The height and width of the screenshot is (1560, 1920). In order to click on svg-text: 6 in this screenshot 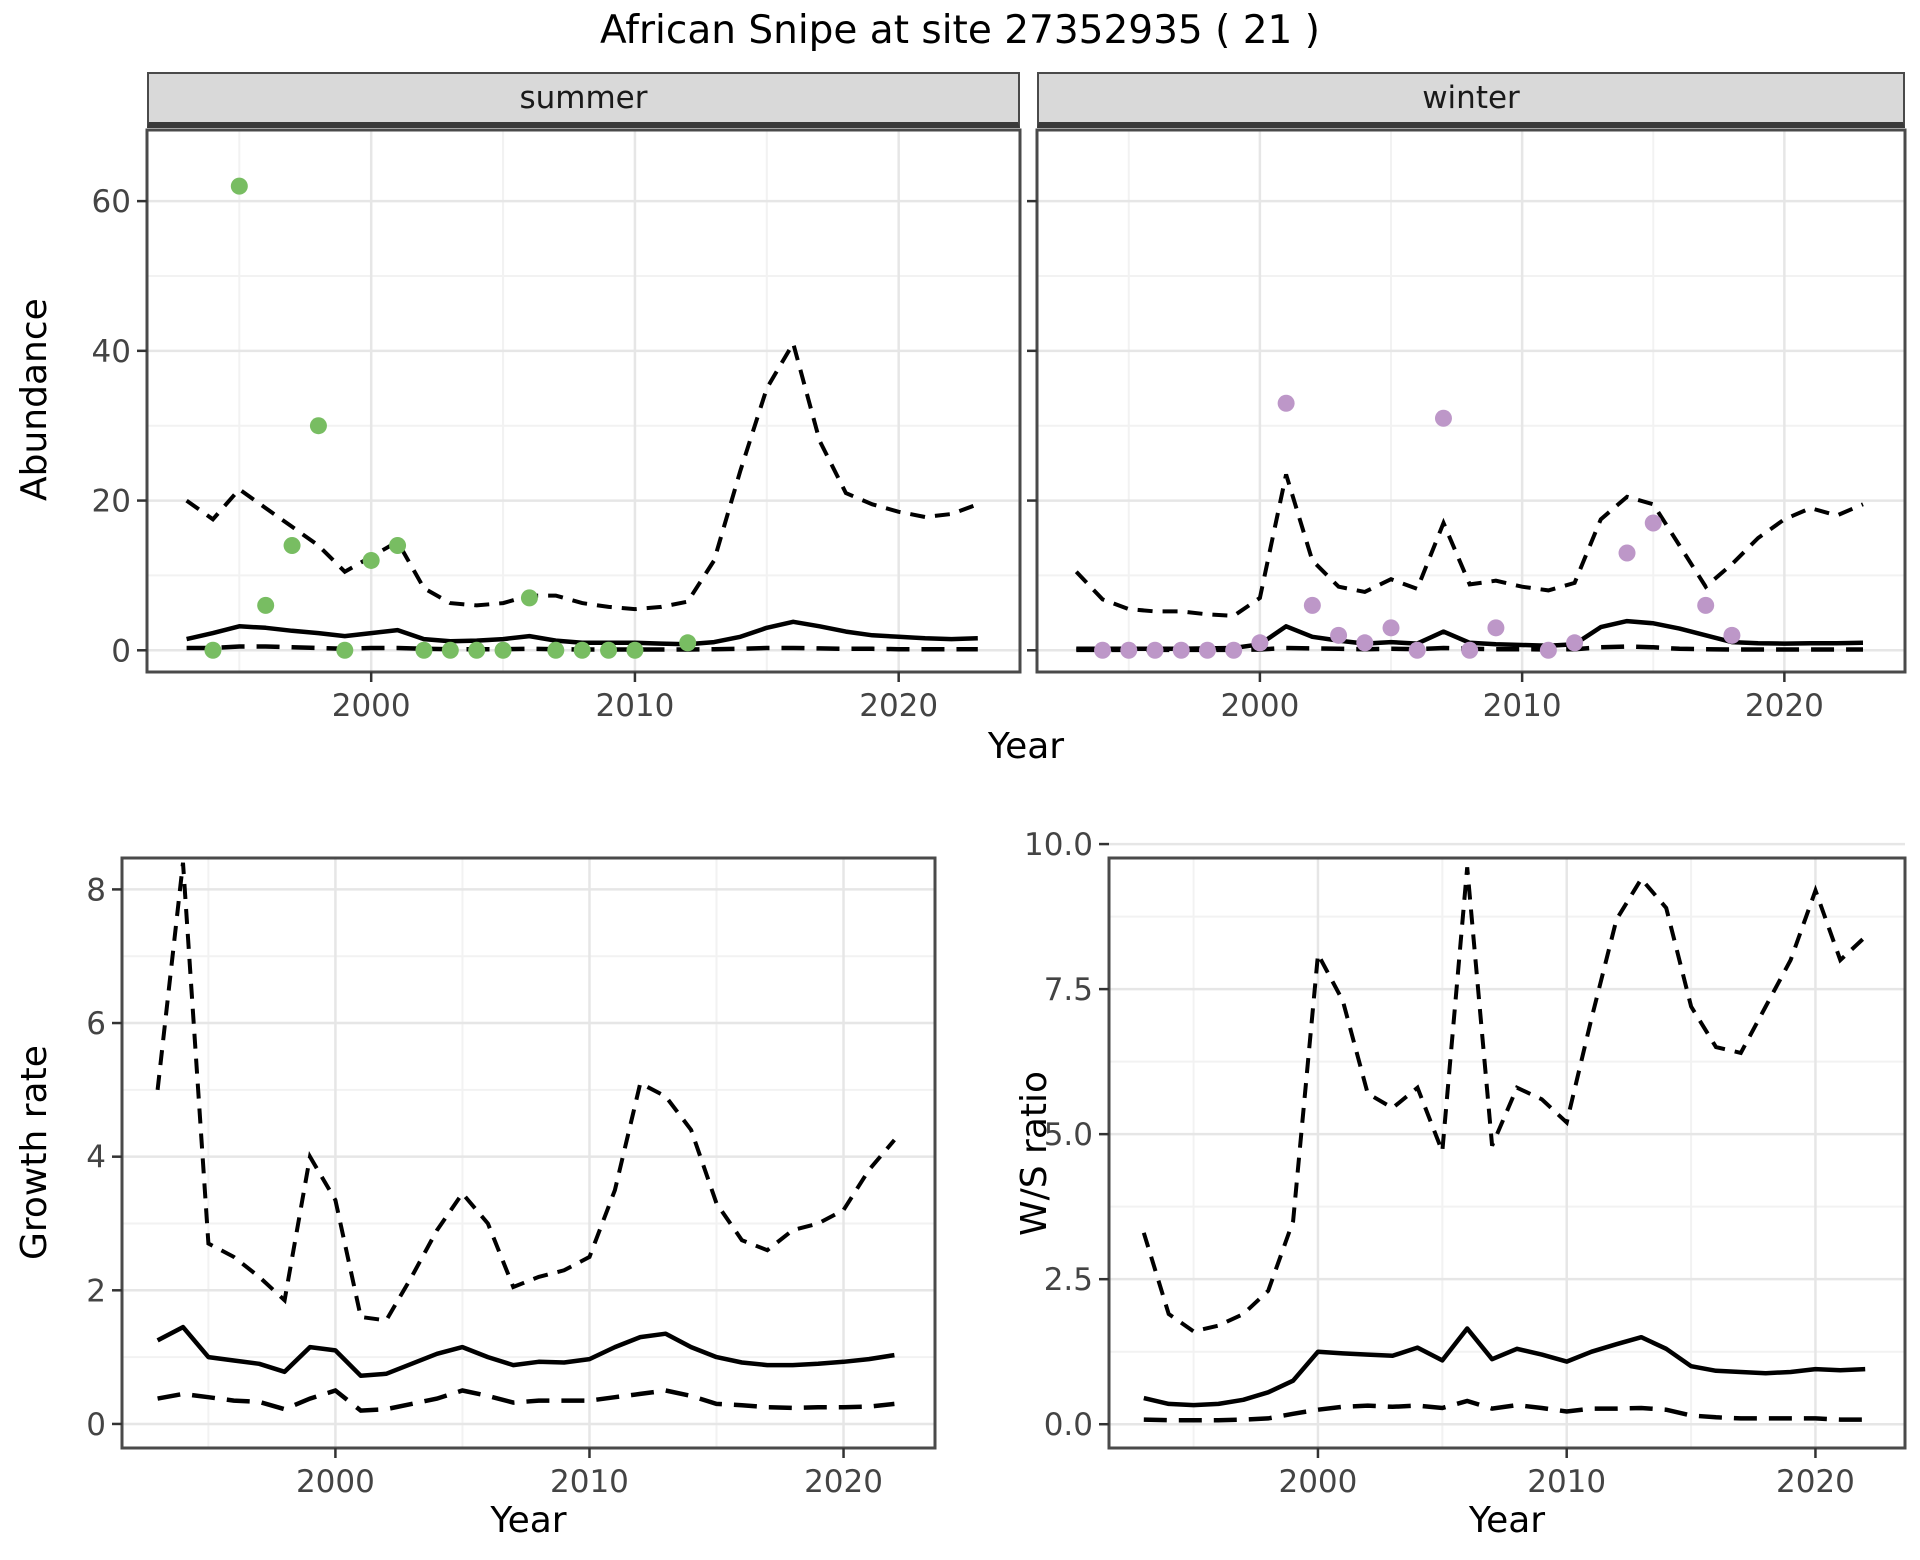, I will do `click(96, 1024)`.